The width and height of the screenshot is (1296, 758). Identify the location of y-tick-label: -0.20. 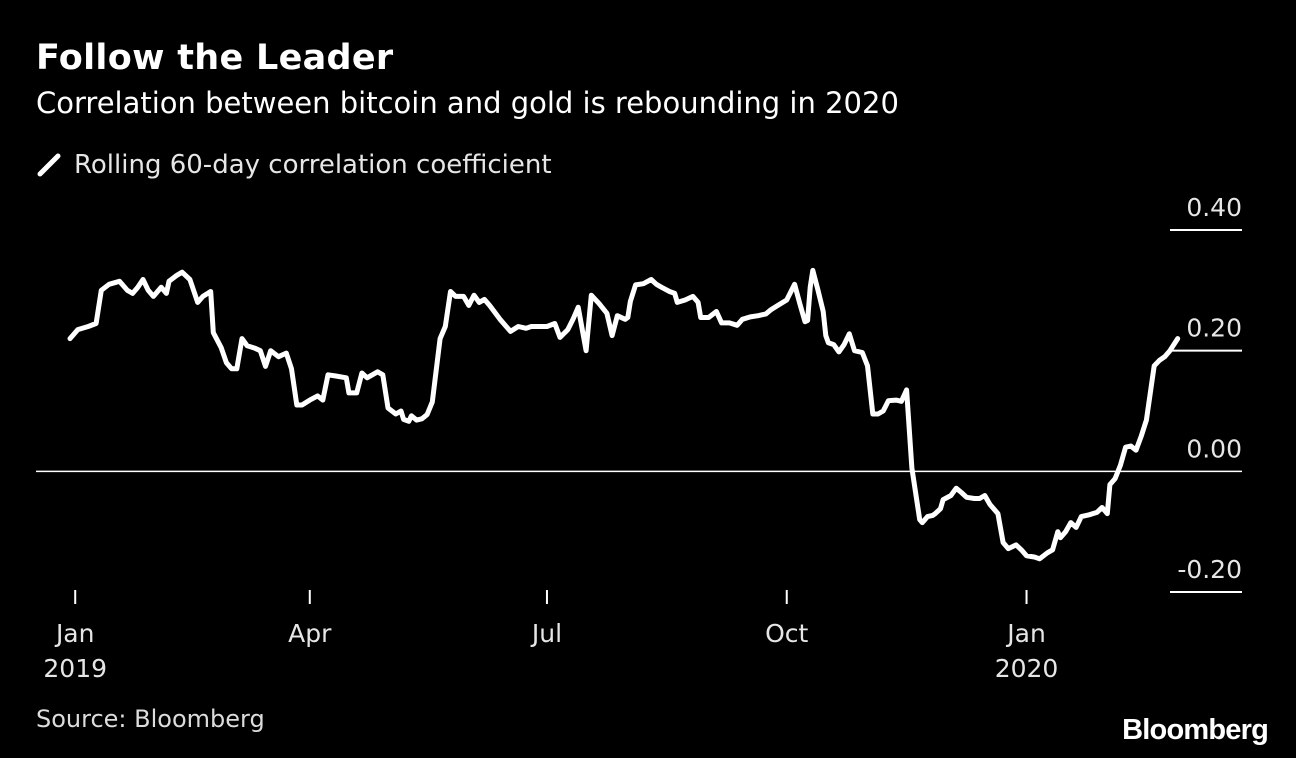
(1209, 569).